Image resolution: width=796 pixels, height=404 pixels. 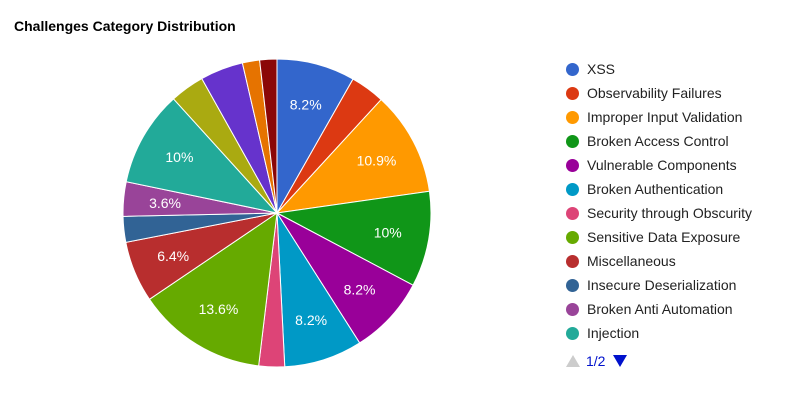 I want to click on legend-label: Observability Failures, so click(x=654, y=93).